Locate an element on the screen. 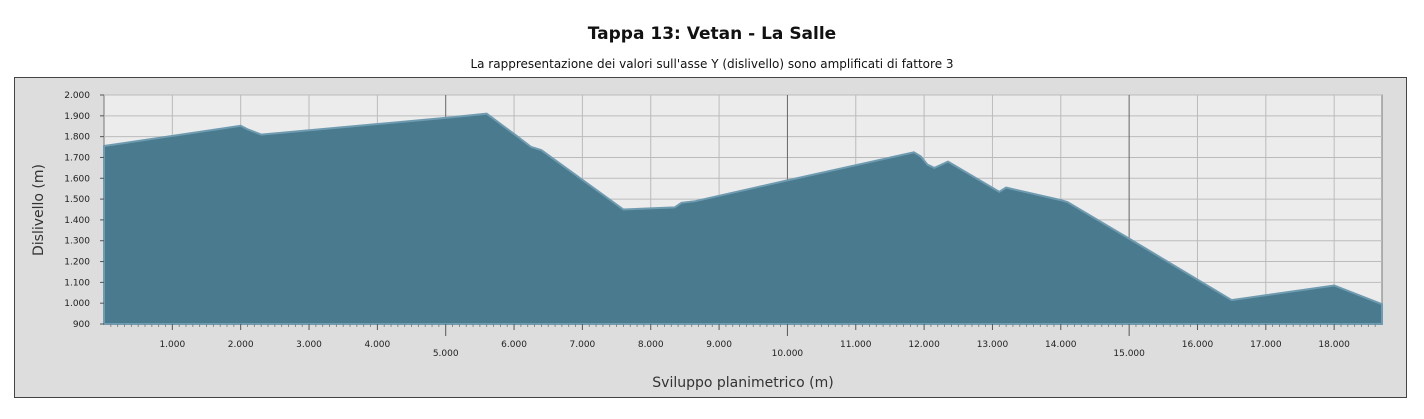  x-tick-label: 8.000 is located at coordinates (651, 345).